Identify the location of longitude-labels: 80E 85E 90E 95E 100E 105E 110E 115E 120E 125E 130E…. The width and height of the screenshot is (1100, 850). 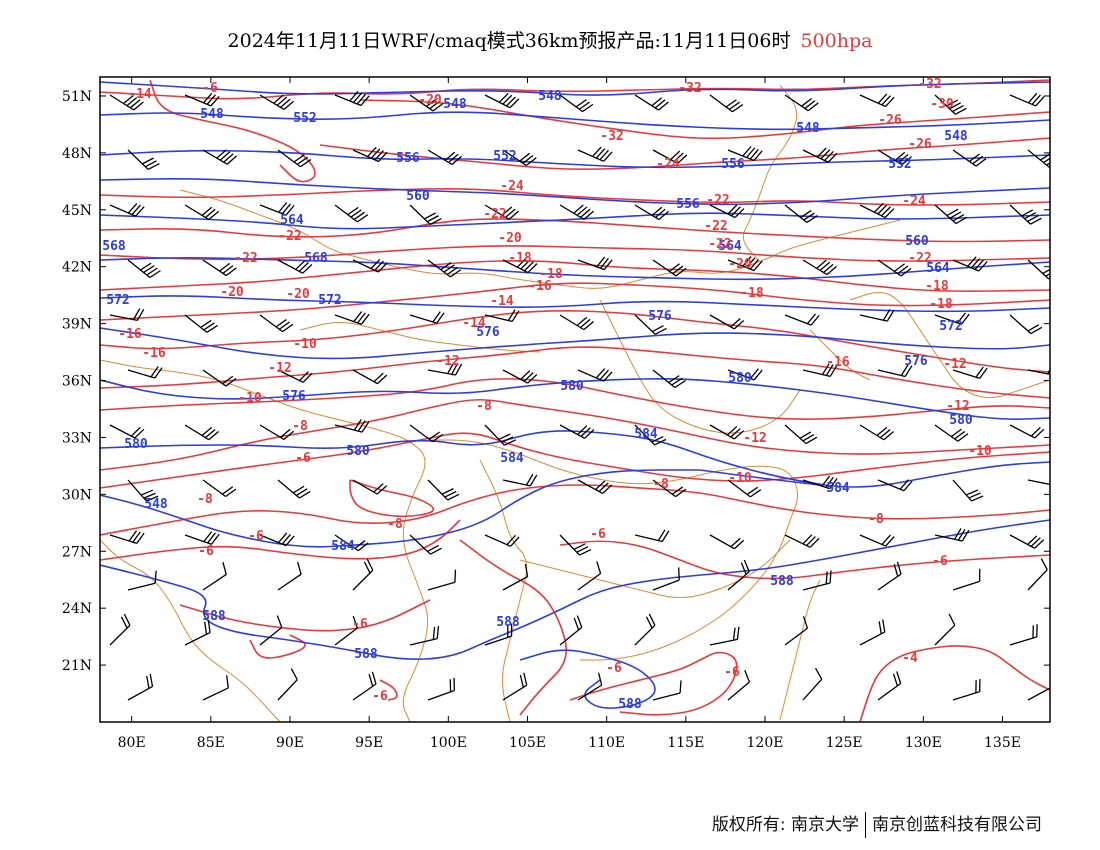
(569, 743).